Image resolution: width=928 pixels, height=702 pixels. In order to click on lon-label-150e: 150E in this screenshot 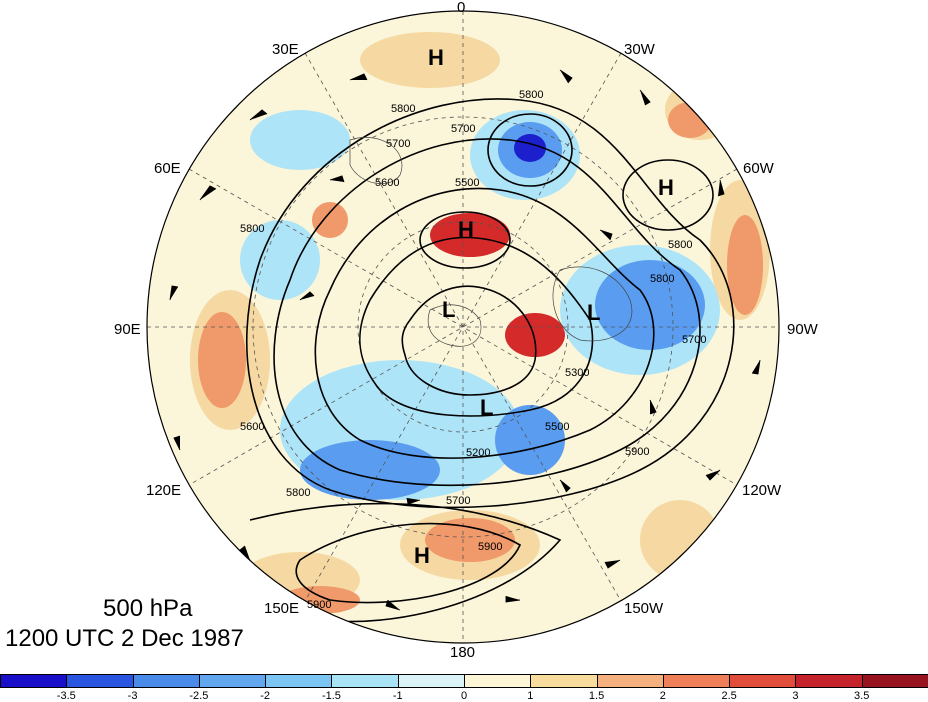, I will do `click(282, 608)`.